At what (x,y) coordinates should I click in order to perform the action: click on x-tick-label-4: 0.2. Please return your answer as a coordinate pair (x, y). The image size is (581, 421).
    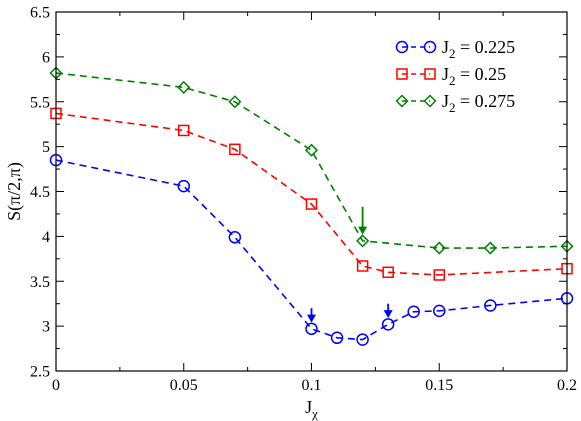
    Looking at the image, I should click on (567, 385).